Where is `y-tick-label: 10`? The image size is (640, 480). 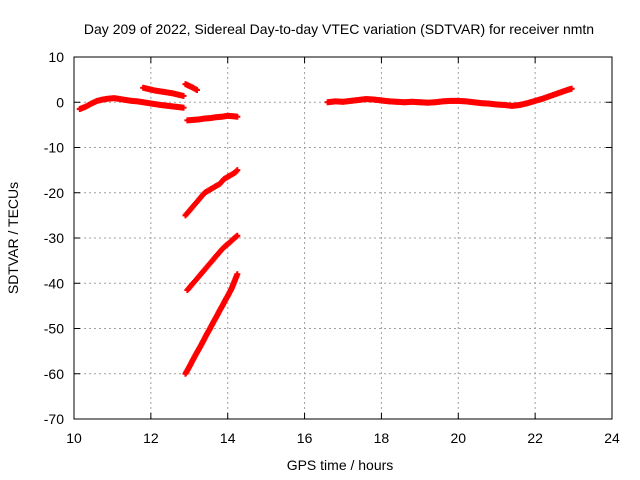 y-tick-label: 10 is located at coordinates (56, 57).